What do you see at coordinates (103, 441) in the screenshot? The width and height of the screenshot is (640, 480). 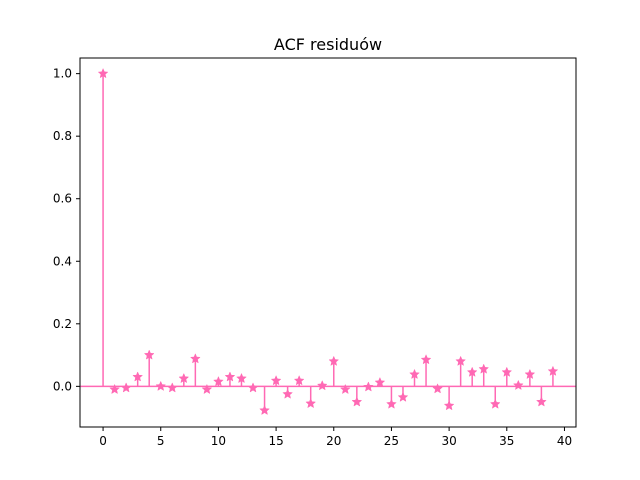 I see `x-tick-label: 0` at bounding box center [103, 441].